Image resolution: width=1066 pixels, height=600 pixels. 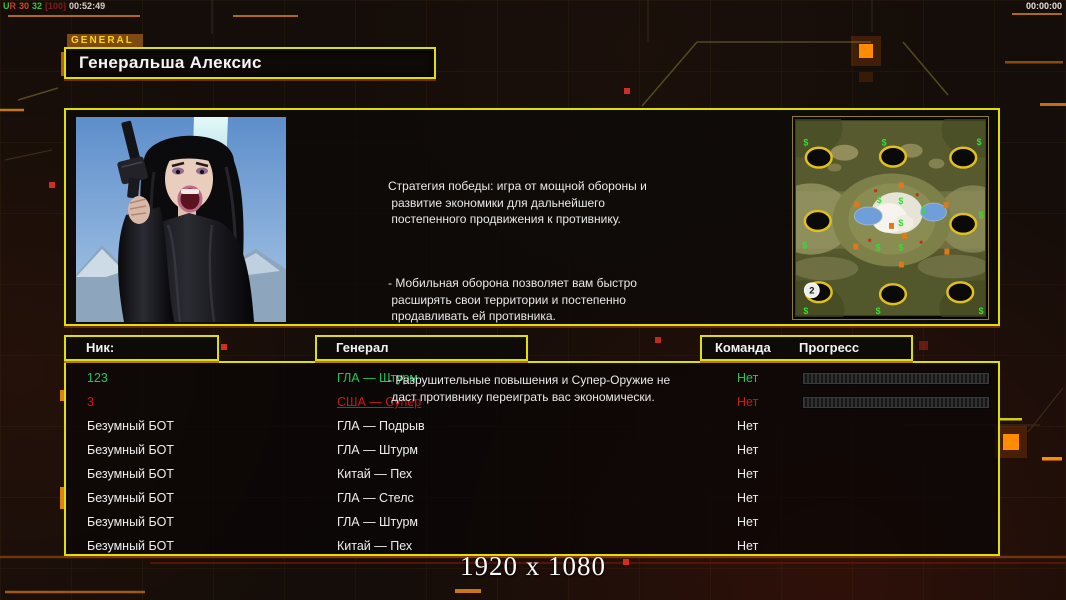 What do you see at coordinates (6, 6) in the screenshot?
I see `debug-value: U` at bounding box center [6, 6].